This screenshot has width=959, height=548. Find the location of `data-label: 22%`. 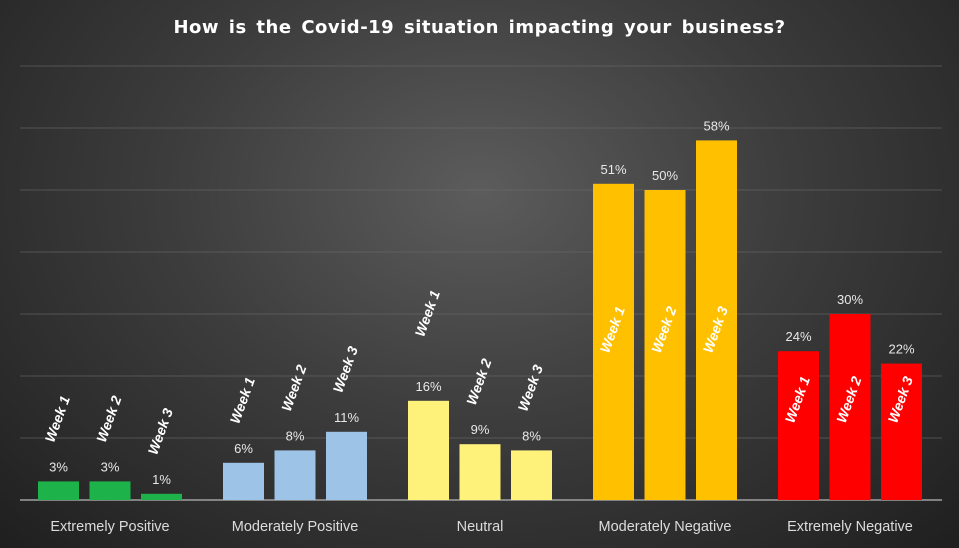

data-label: 22% is located at coordinates (901, 349).